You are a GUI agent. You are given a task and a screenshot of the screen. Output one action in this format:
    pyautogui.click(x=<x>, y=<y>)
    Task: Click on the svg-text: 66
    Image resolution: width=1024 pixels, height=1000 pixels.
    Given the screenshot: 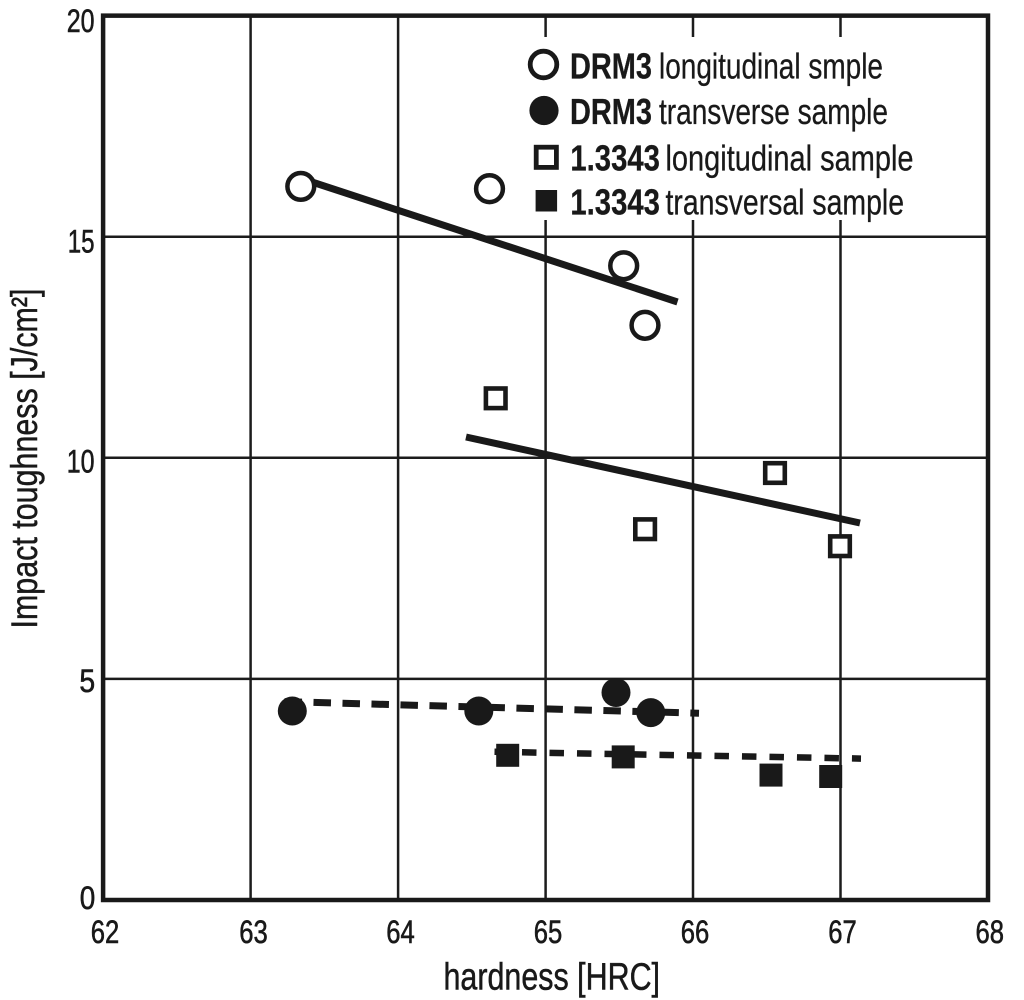 What is the action you would take?
    pyautogui.click(x=695, y=931)
    